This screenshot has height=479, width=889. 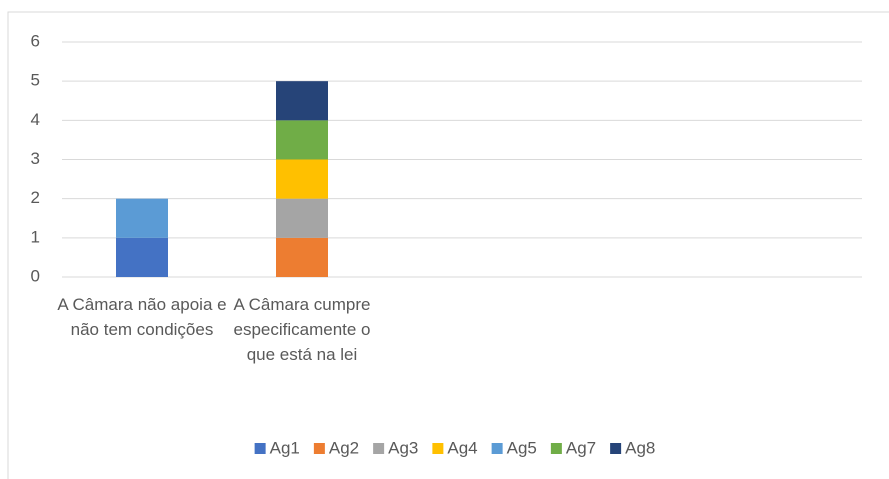 I want to click on legend-label: Ag5, so click(x=522, y=447).